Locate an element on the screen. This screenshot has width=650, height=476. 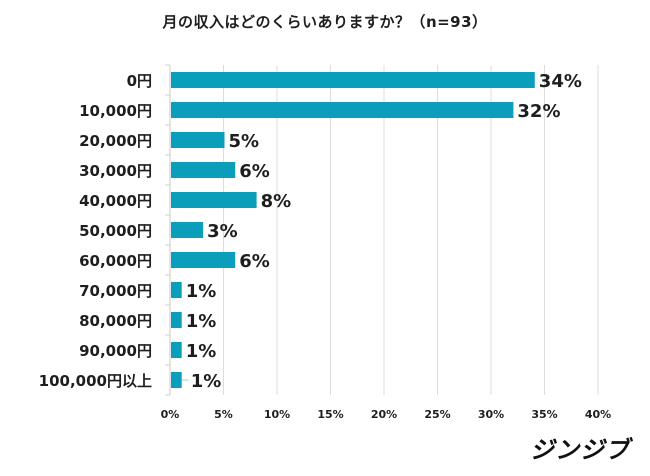
jinjib-logo: ジンジブ is located at coordinates (580, 450).